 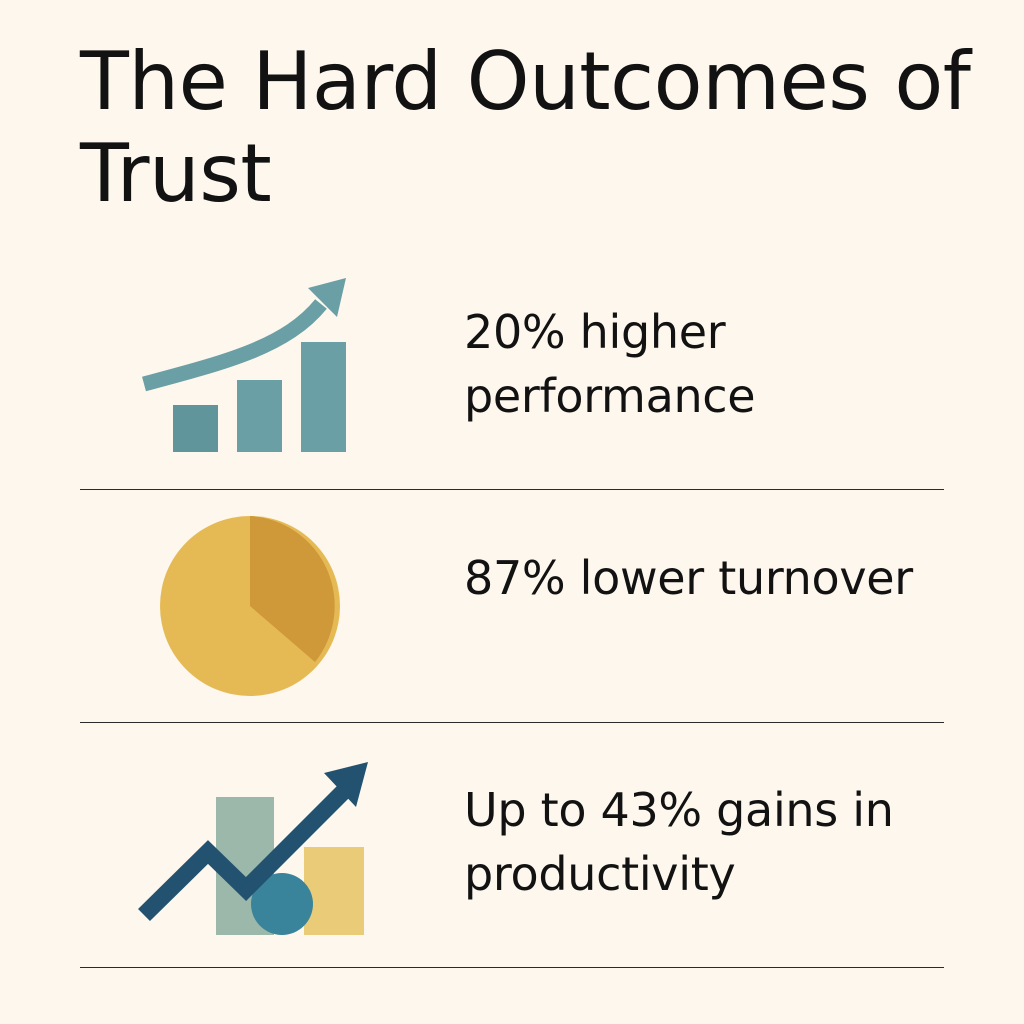 What do you see at coordinates (323, 397) in the screenshot?
I see `bar-large` at bounding box center [323, 397].